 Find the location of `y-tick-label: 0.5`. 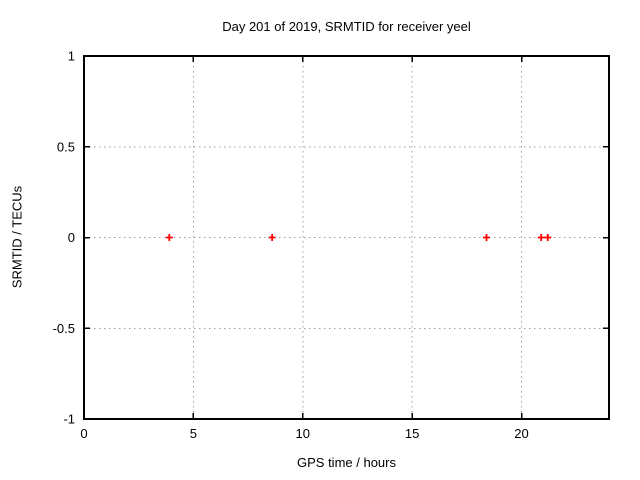

y-tick-label: 0.5 is located at coordinates (66, 146).